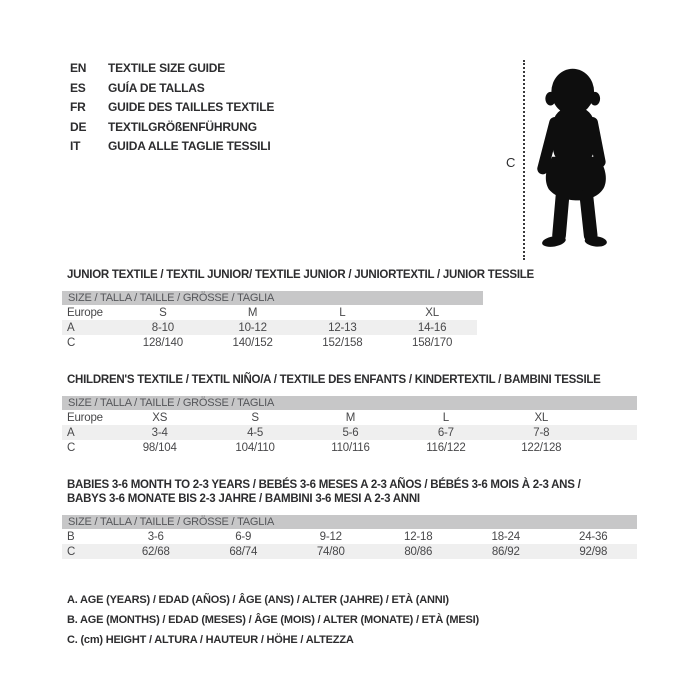 The width and height of the screenshot is (700, 700). I want to click on size-cell: 98/104, so click(159, 447).